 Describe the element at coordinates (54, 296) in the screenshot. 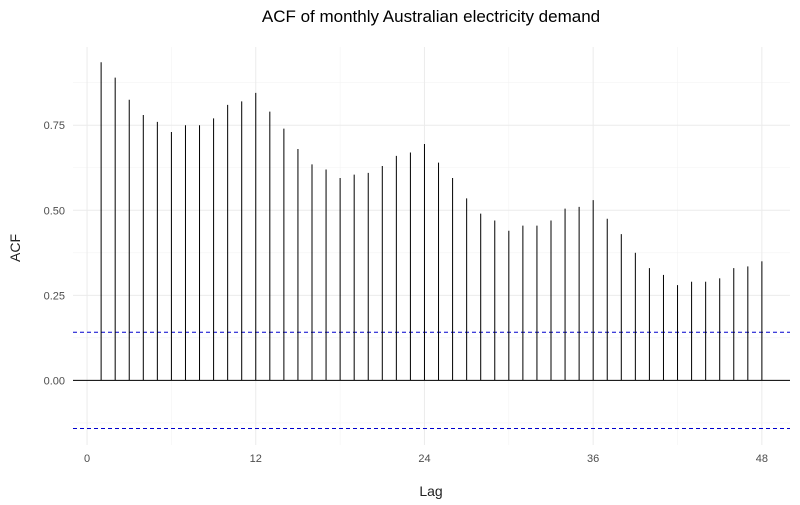

I see `y-tick-label: 0.25` at that location.